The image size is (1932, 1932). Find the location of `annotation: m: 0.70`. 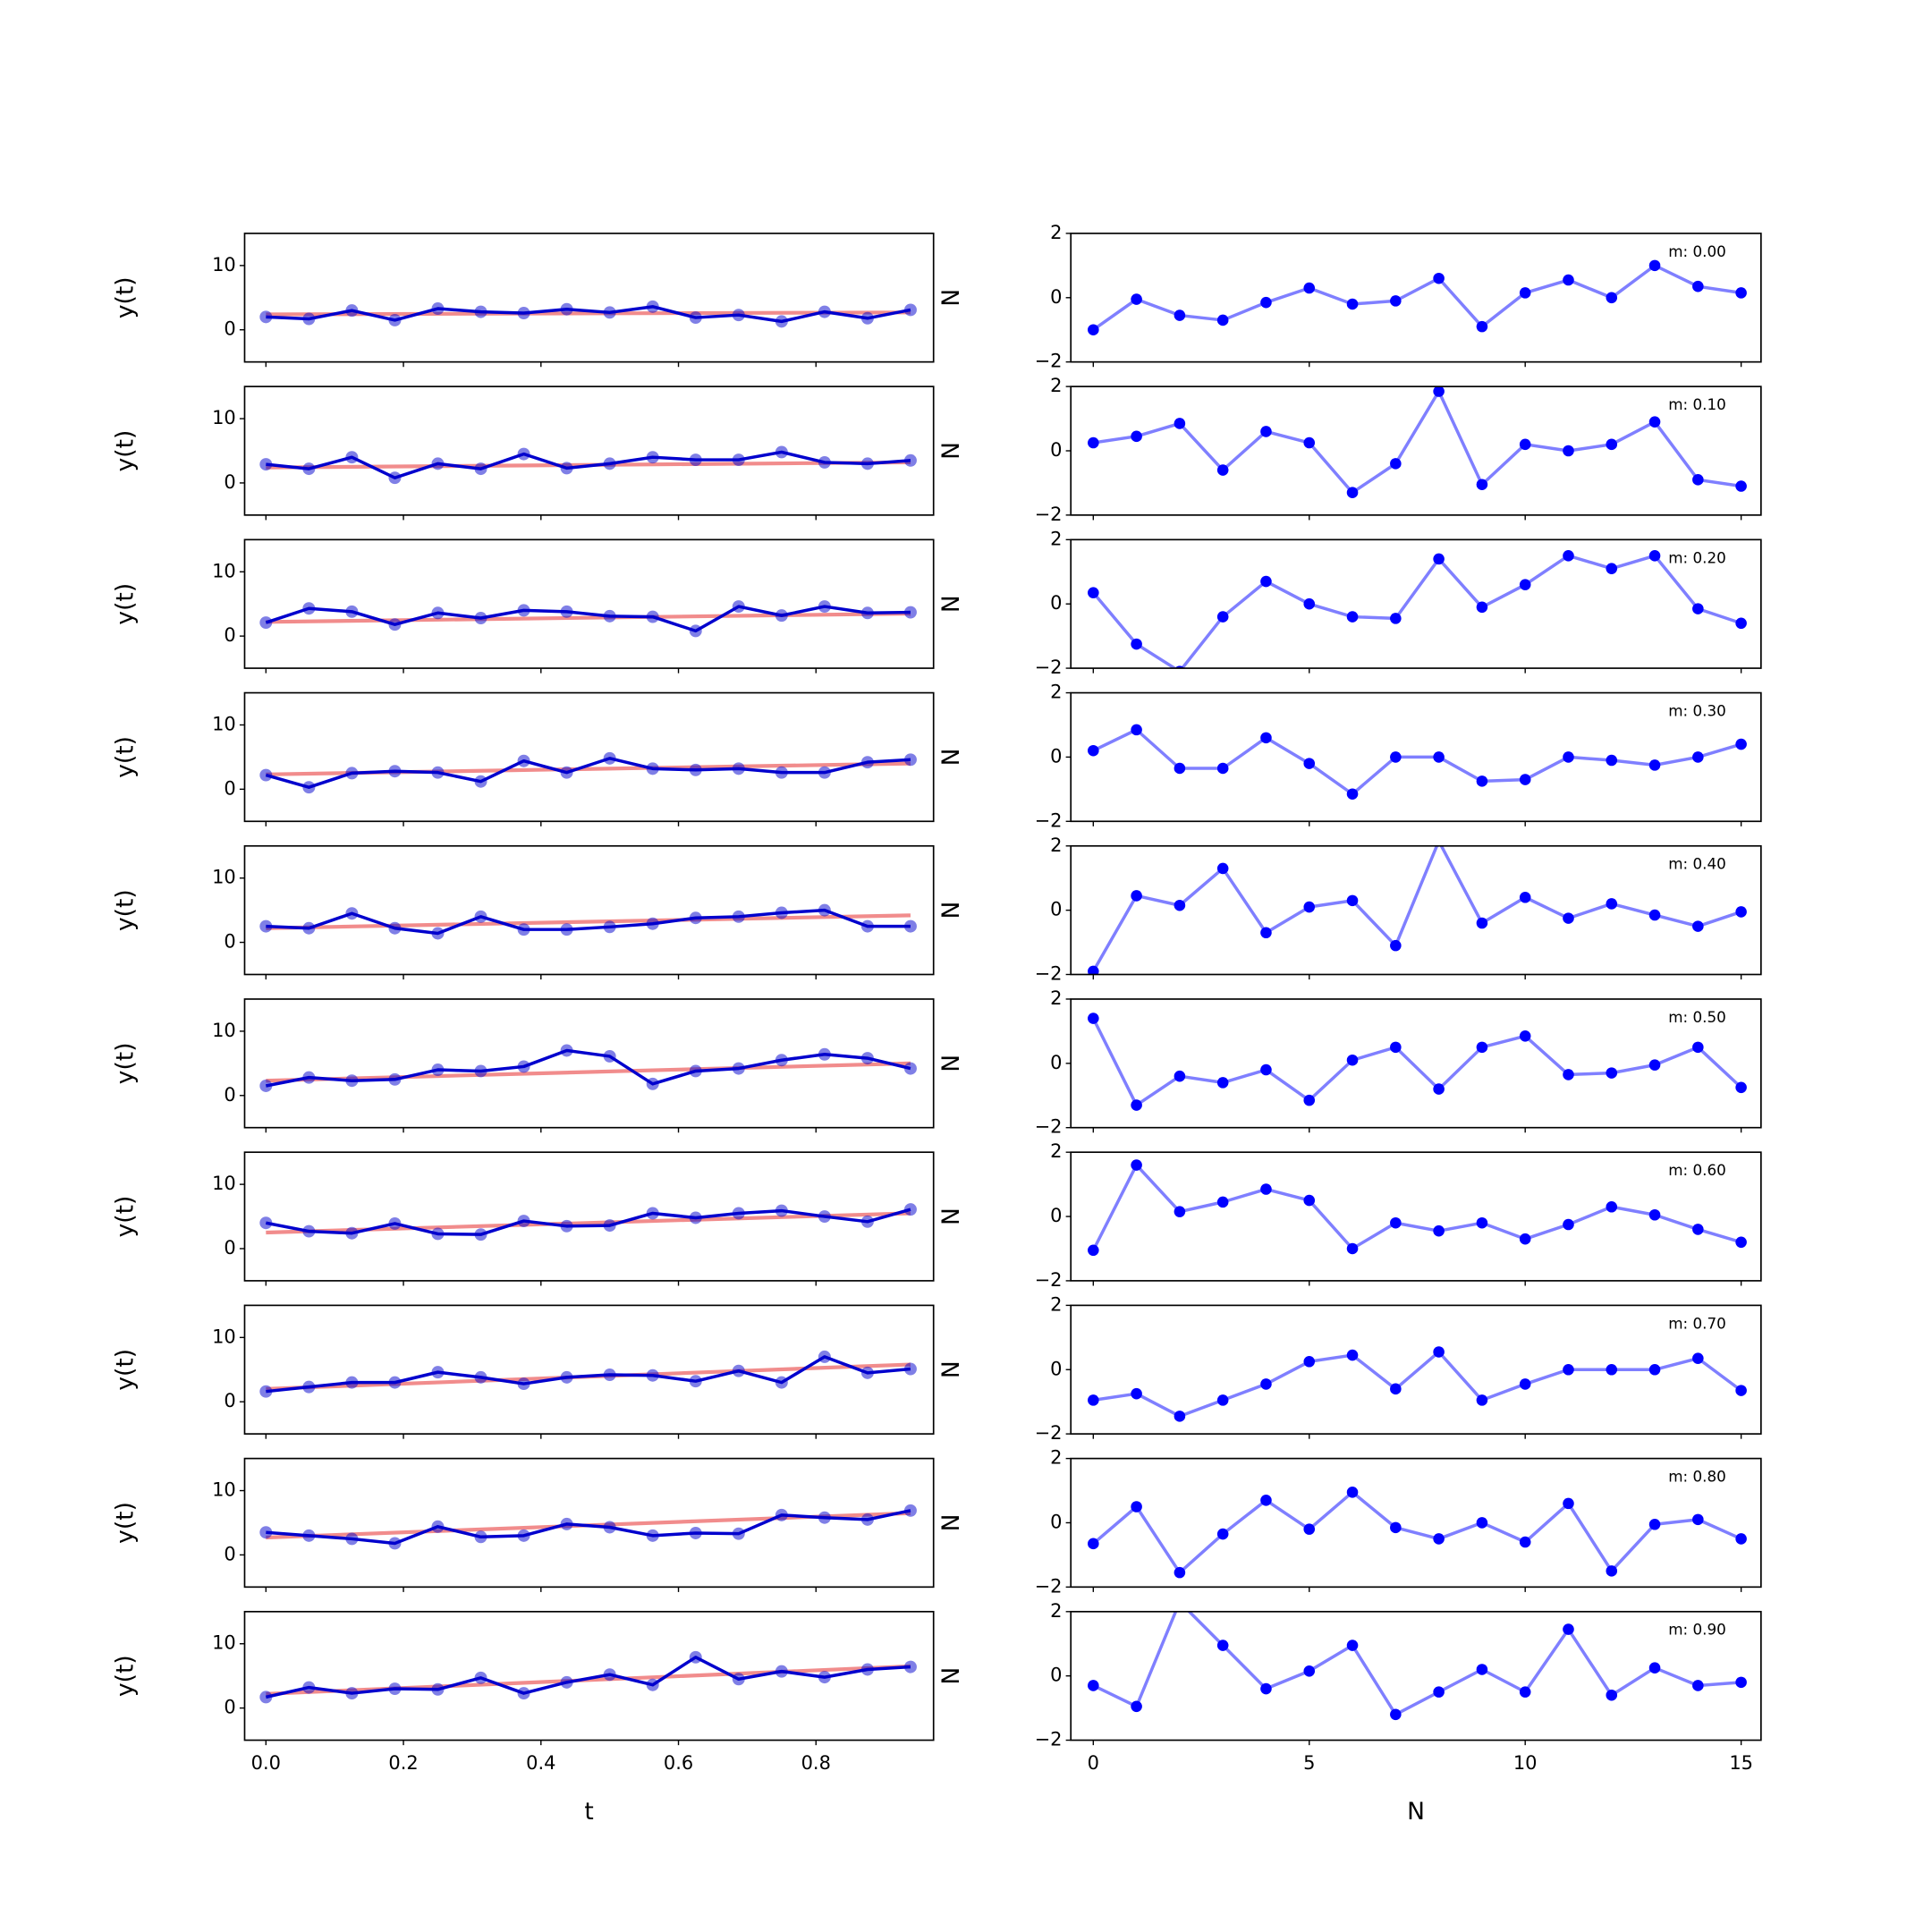

annotation: m: 0.70 is located at coordinates (1697, 1323).